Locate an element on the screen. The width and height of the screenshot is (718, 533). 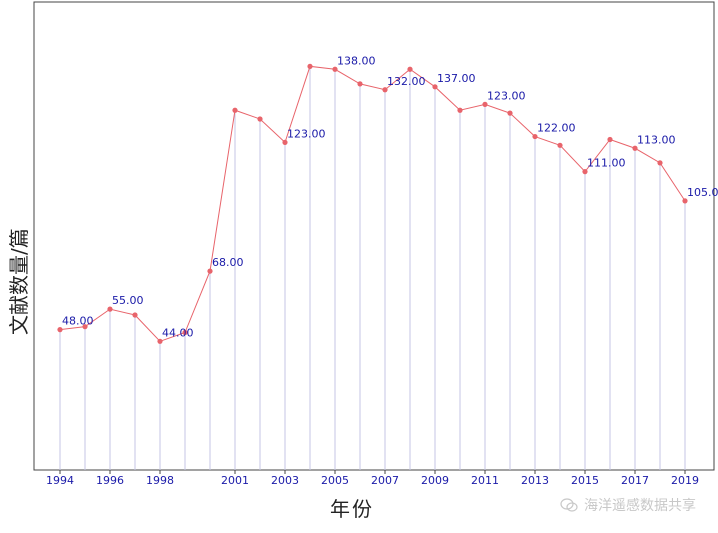
x-tick-label: 1996 is located at coordinates (110, 480).